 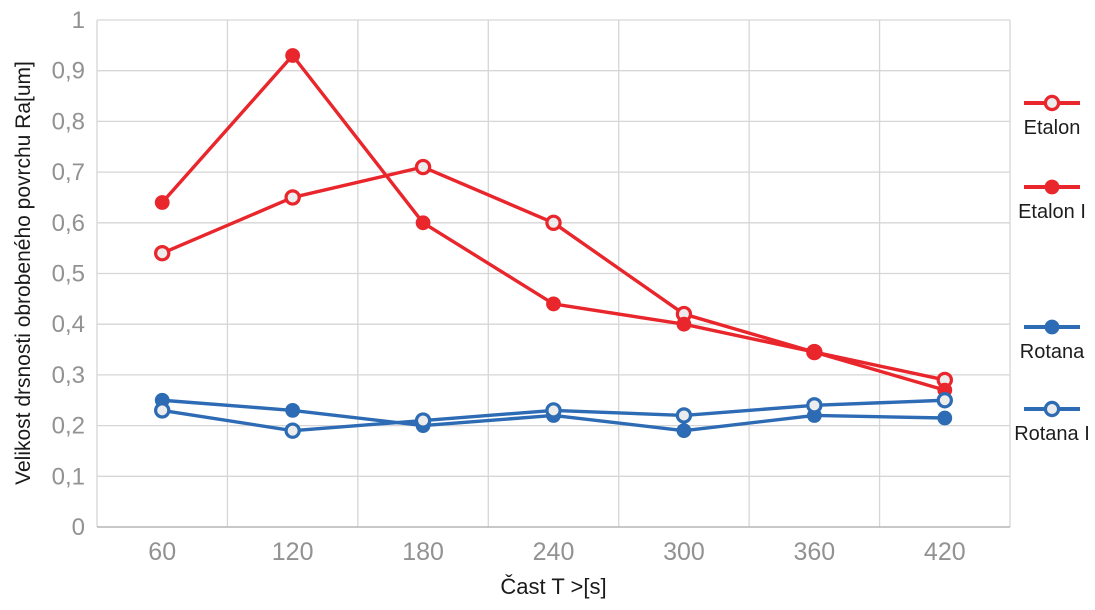 I want to click on y-tick-label: 0,9, so click(x=68, y=71).